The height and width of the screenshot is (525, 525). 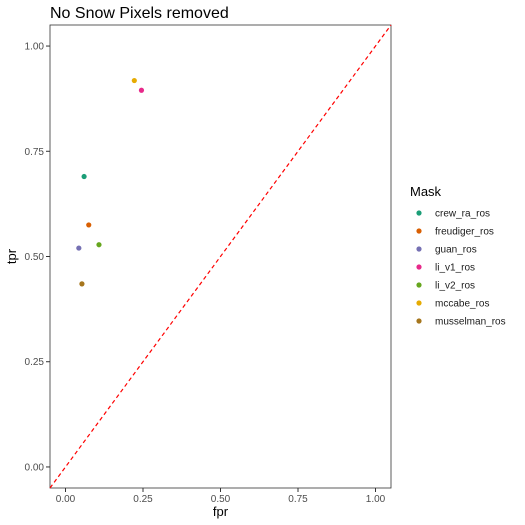 What do you see at coordinates (143, 499) in the screenshot?
I see `x-tick-label: 0.25` at bounding box center [143, 499].